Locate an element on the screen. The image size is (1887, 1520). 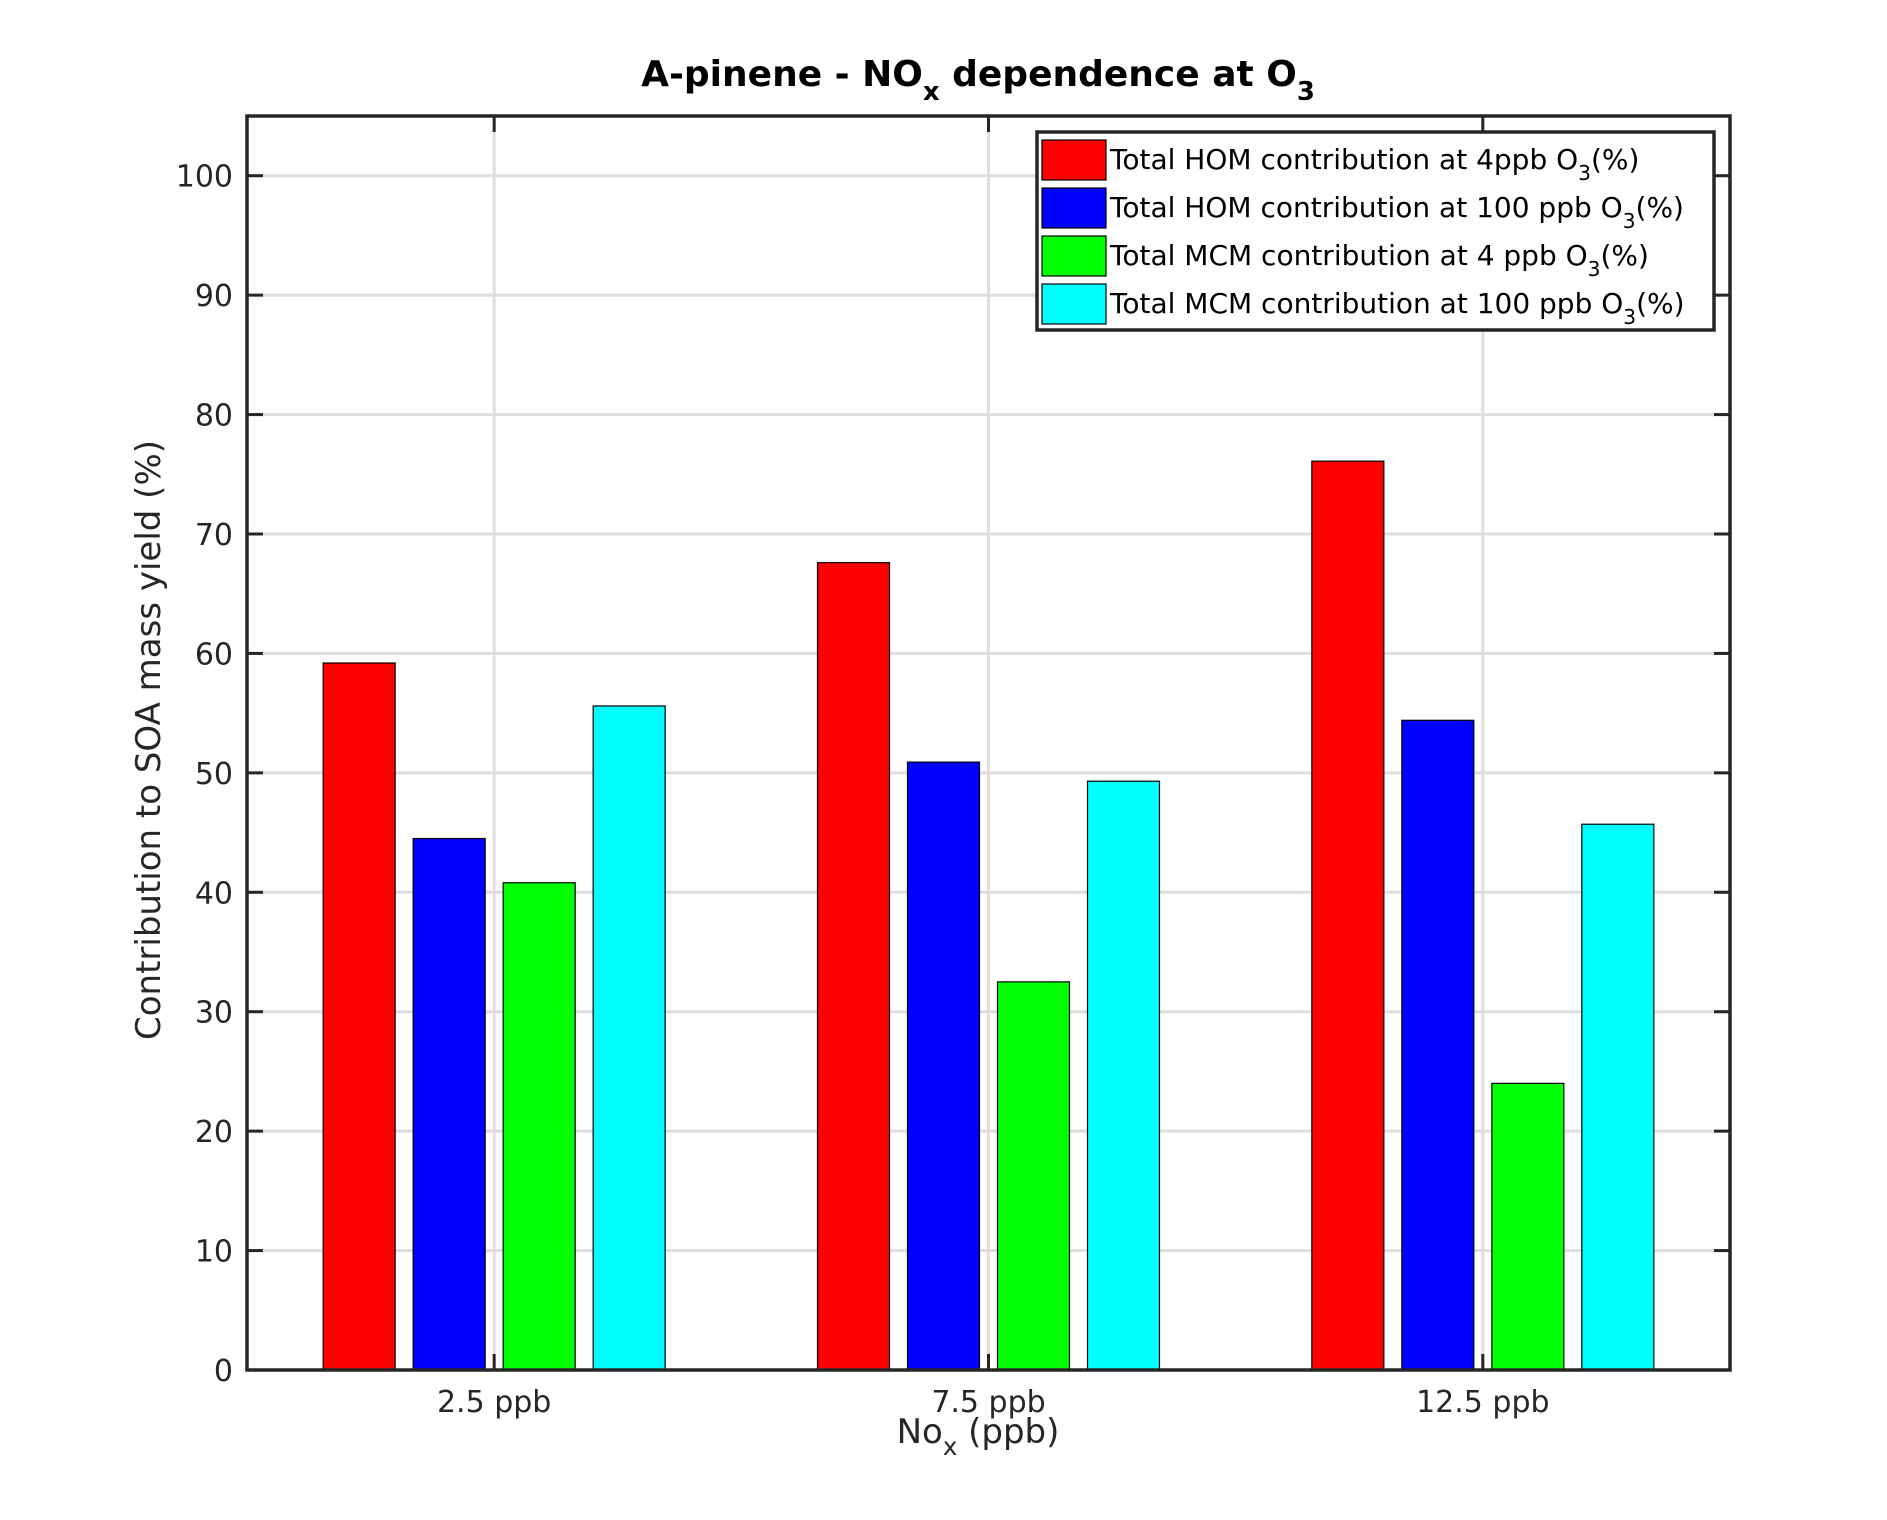
x-tick-label: 7.5 ppb is located at coordinates (988, 1402).